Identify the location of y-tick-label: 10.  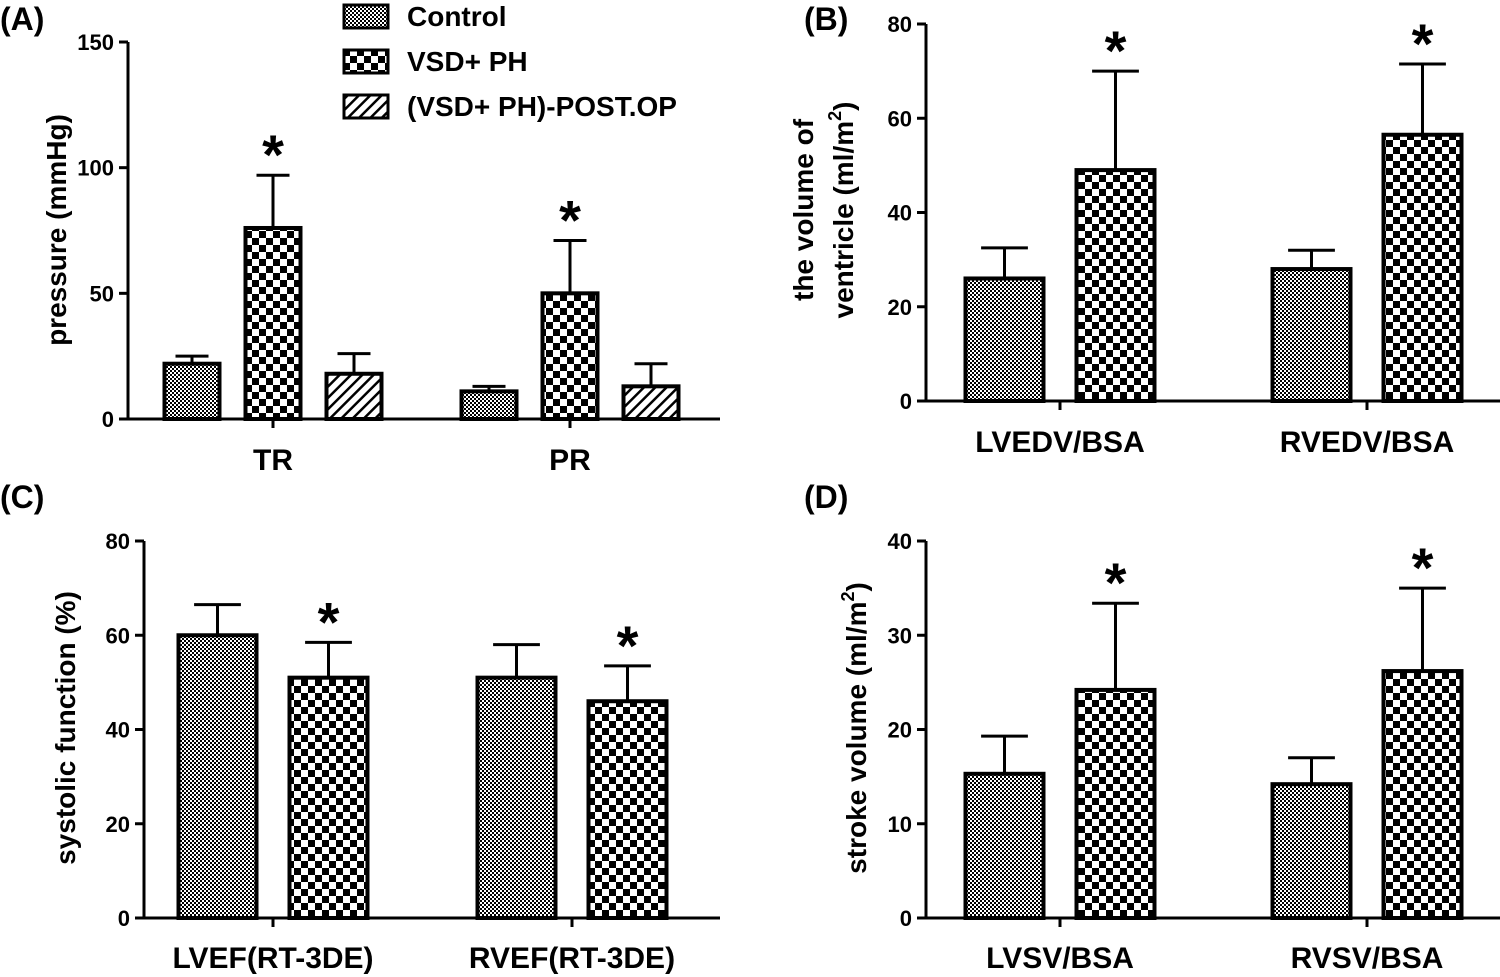
(900, 824).